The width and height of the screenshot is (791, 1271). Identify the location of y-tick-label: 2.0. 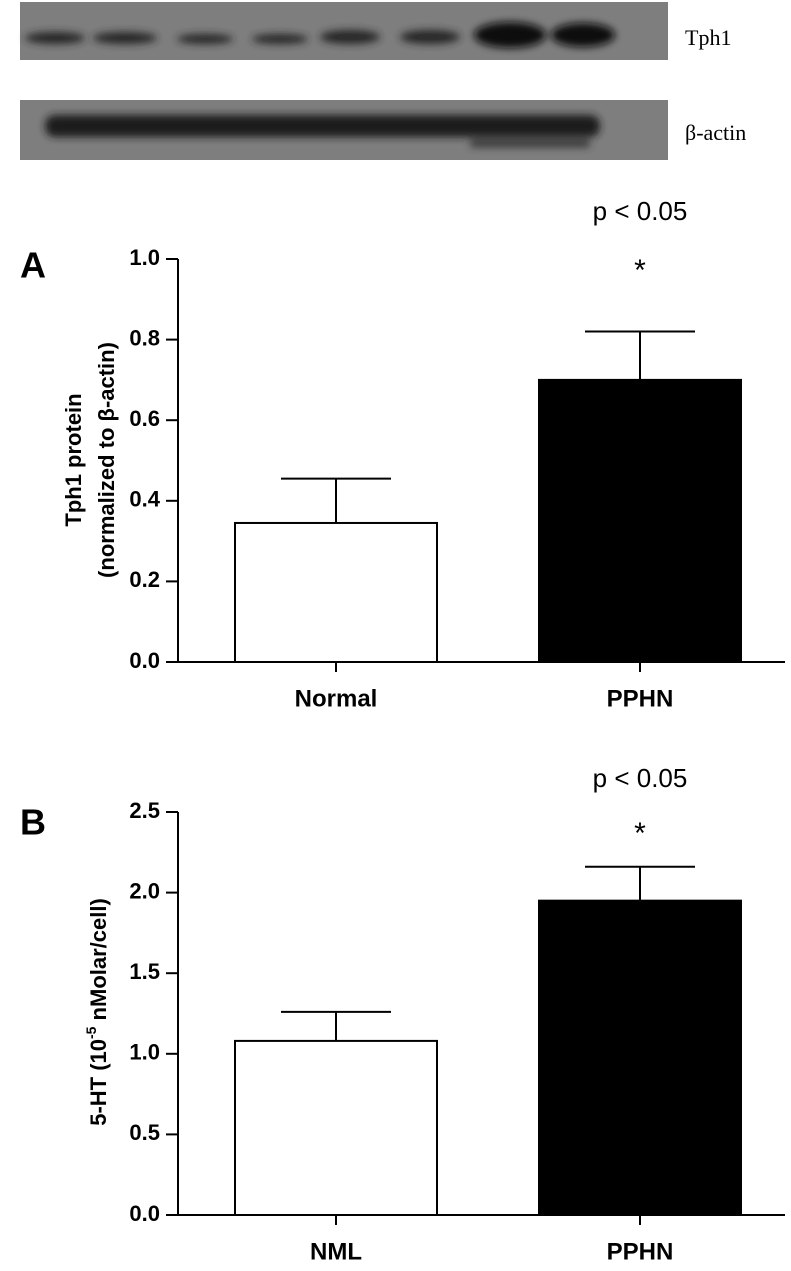
(144, 890).